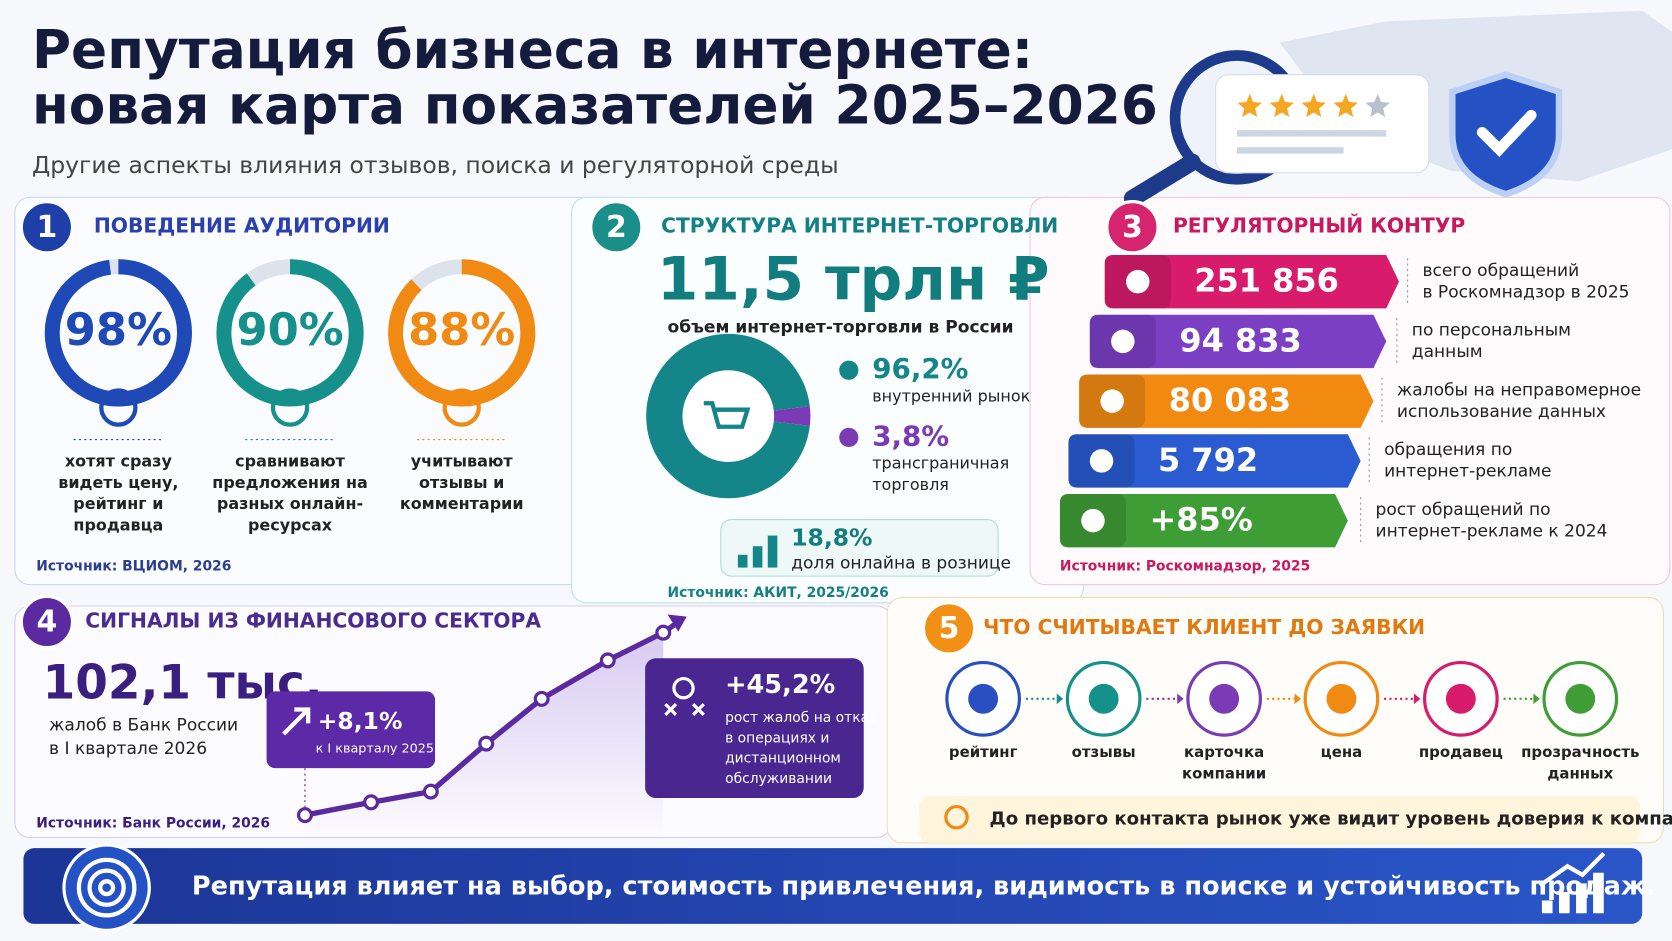 The height and width of the screenshot is (941, 1672). Describe the element at coordinates (462, 460) in the screenshot. I see `item-text: учитывают` at that location.